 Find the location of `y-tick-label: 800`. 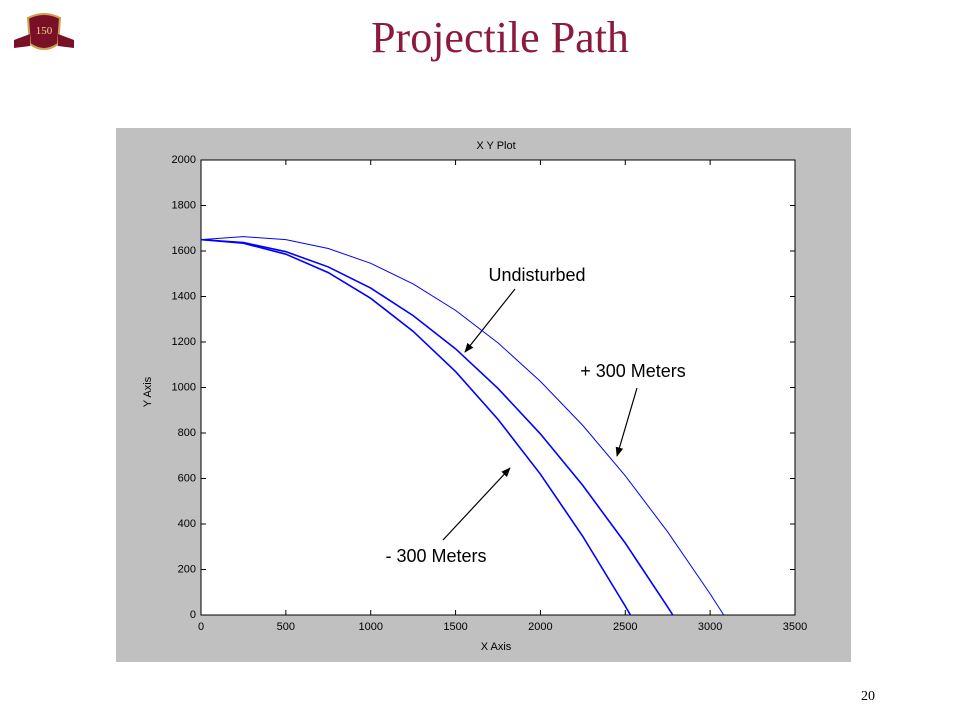

y-tick-label: 800 is located at coordinates (187, 433).